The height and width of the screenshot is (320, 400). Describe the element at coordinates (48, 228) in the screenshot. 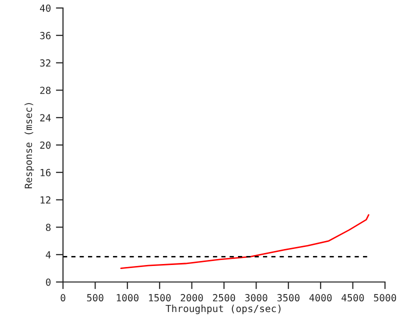

I see `y-tick-label: 8` at that location.